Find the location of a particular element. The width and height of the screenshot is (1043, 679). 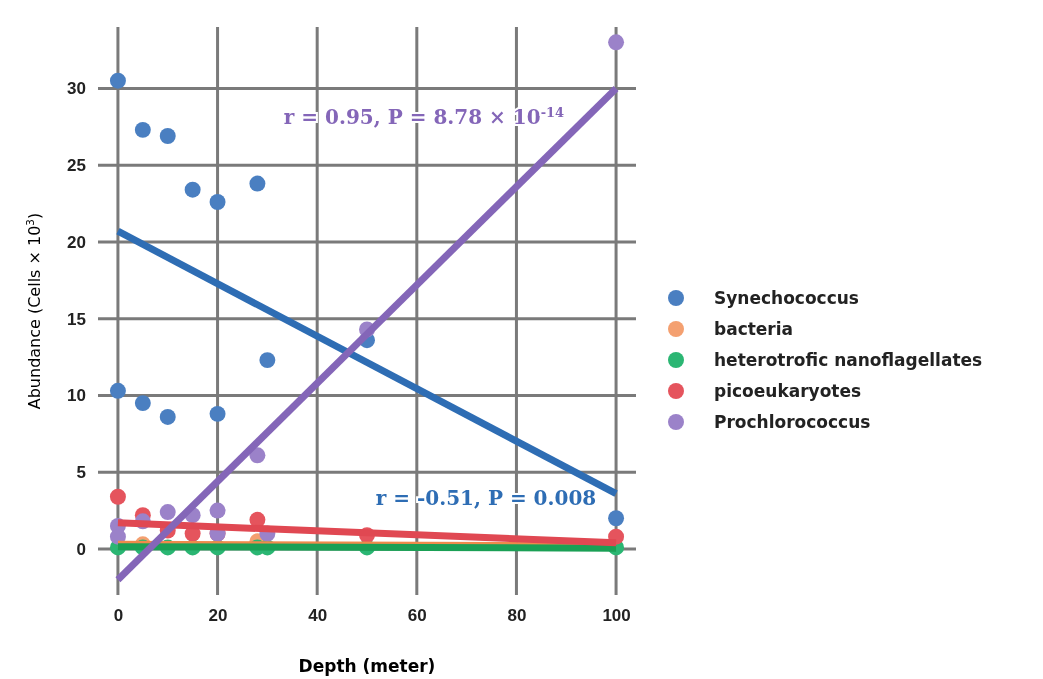

x-tick-label: 100 is located at coordinates (616, 616).